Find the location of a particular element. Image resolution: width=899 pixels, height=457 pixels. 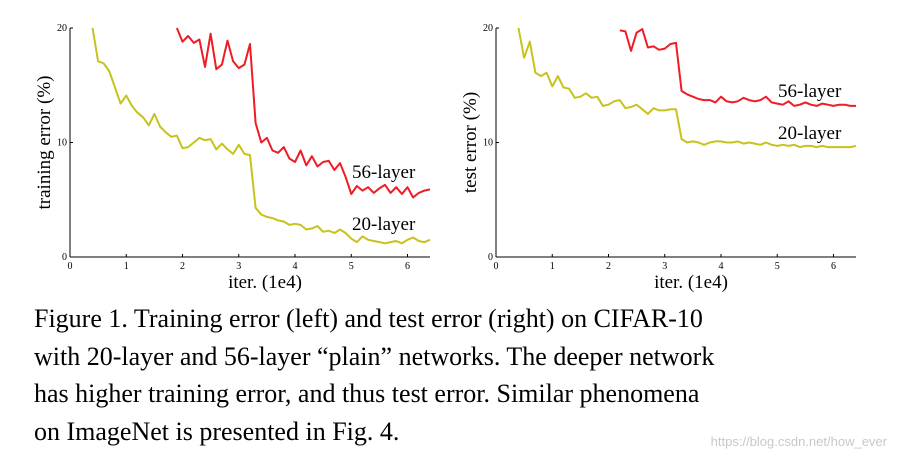

watermark-url: https://blog.csdn.net/how_ever is located at coordinates (798, 441).